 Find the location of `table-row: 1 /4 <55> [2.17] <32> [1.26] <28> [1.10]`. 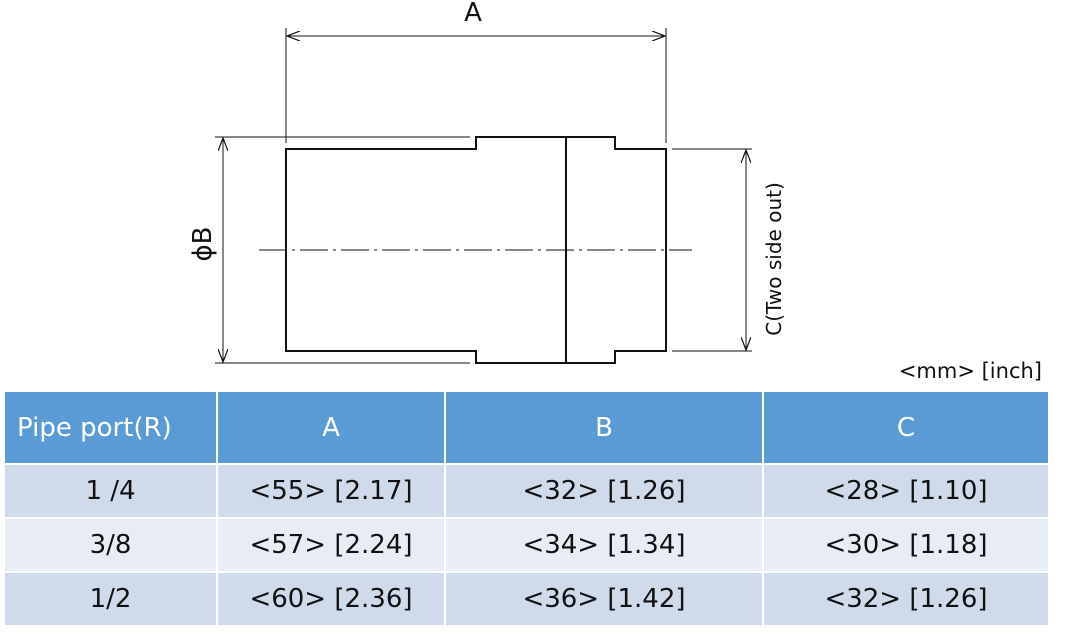

table-row: 1 /4 <55> [2.17] <32> [1.26] <28> [1.10] is located at coordinates (526, 491).